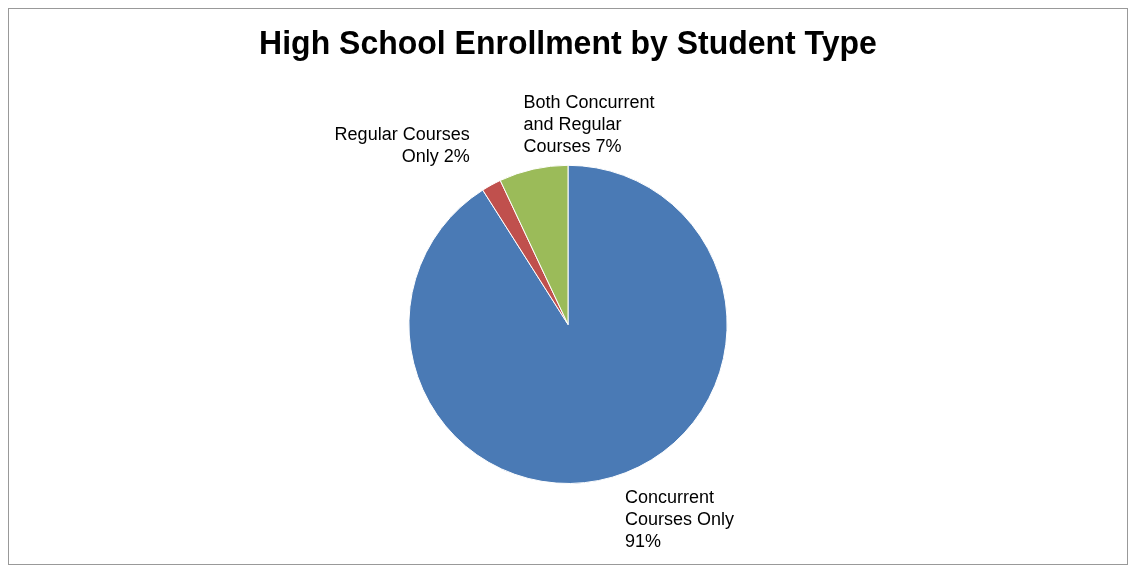 The height and width of the screenshot is (573, 1136). Describe the element at coordinates (568, 41) in the screenshot. I see `chart-title: High School Enrollment by Student Type` at that location.